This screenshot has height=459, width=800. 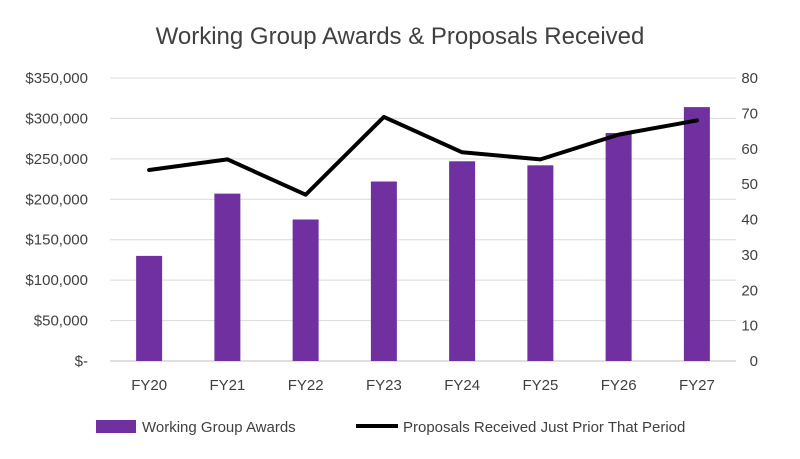 I want to click on x-axis: FY20 FY21 FY22 FY23 FY24 FY25 FY26 FY27, so click(x=423, y=385).